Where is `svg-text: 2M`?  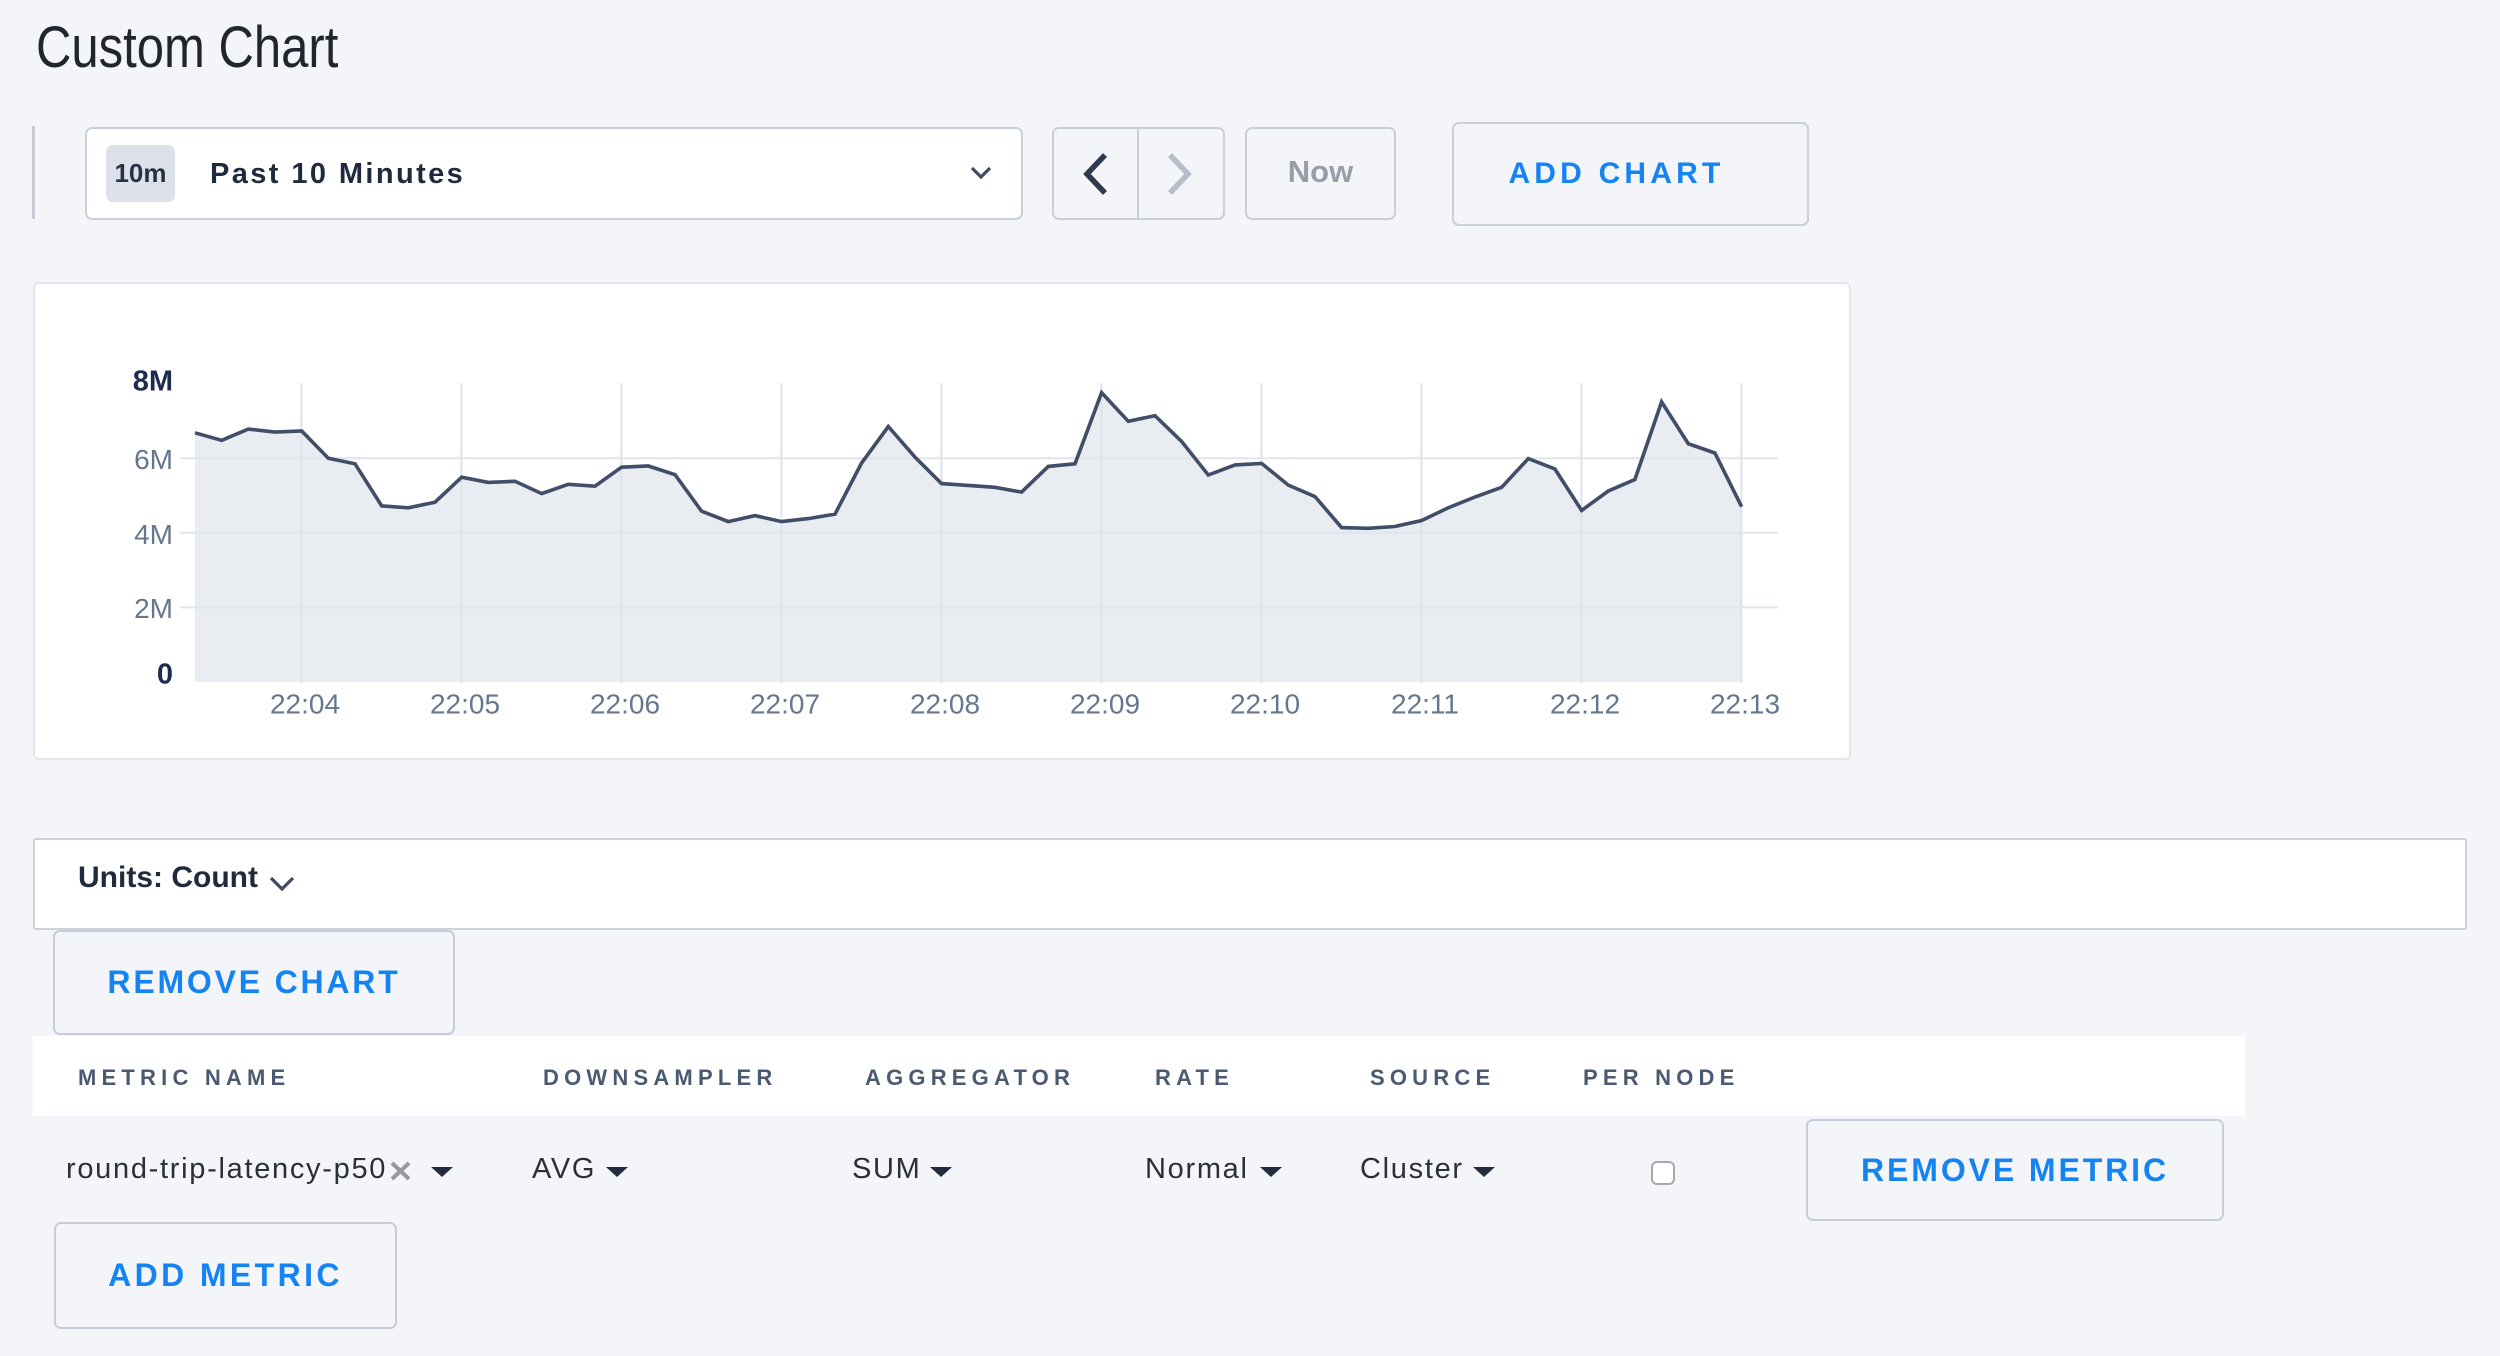
svg-text: 2M is located at coordinates (153, 608).